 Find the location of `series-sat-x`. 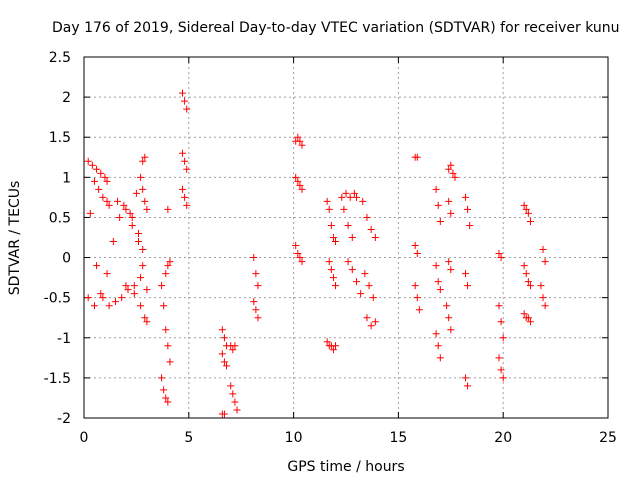

series-sat-x is located at coordinates (299, 183).